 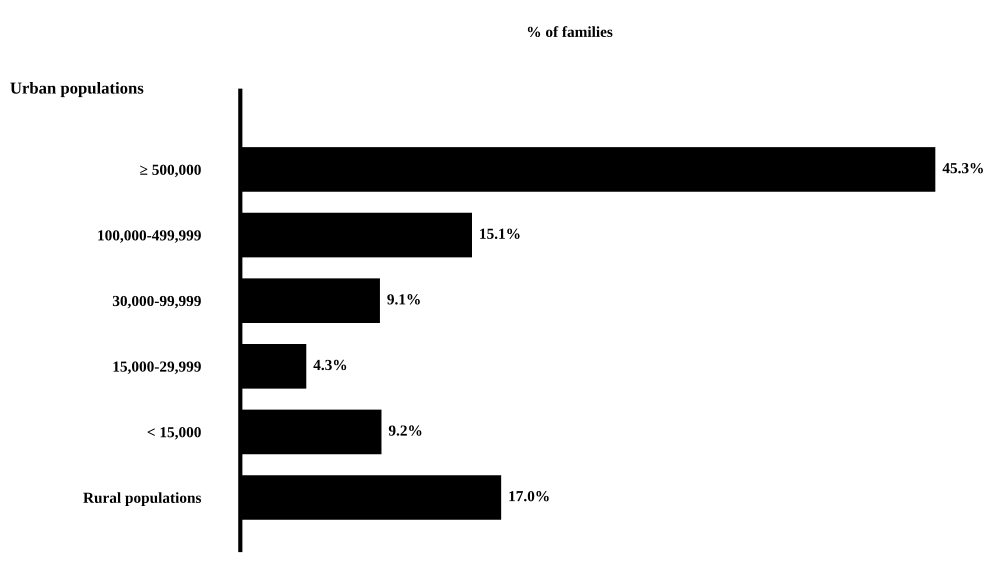 What do you see at coordinates (170, 171) in the screenshot?
I see `y-tick-label: ≥ 500,000` at bounding box center [170, 171].